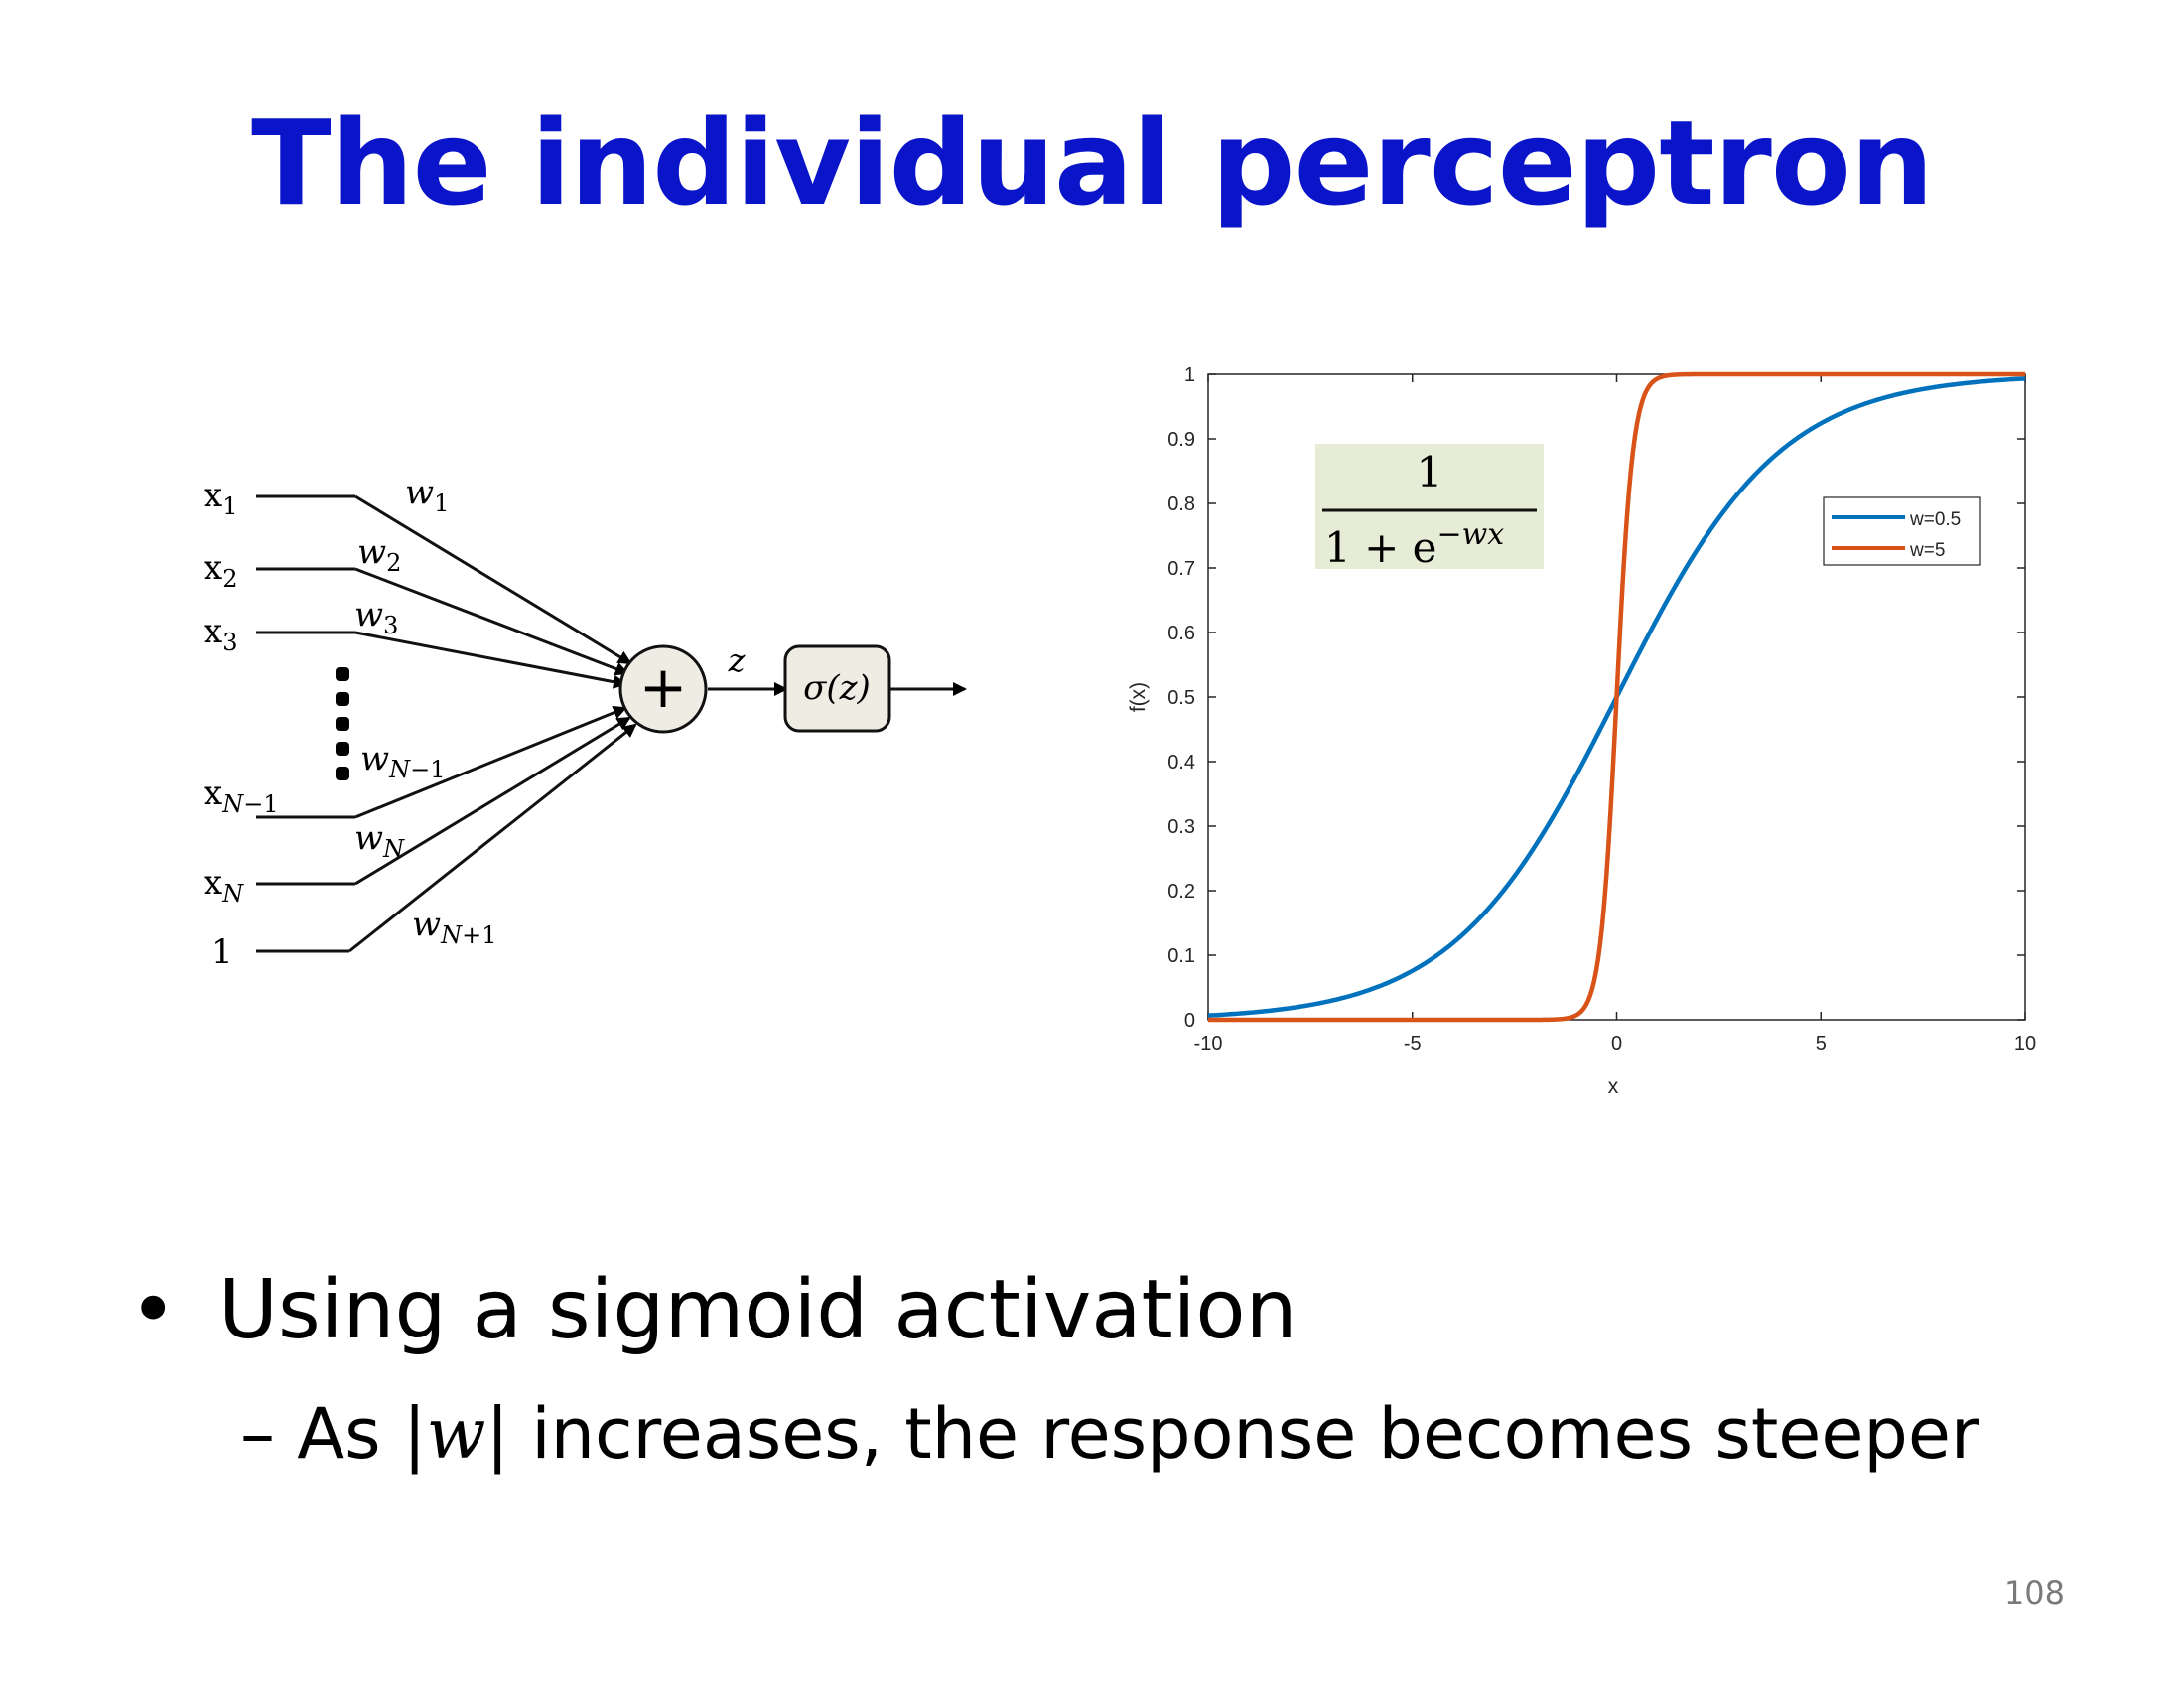 Image resolution: width=2184 pixels, height=1688 pixels. I want to click on formula-denominator: 1 + e−wx, so click(1414, 544).